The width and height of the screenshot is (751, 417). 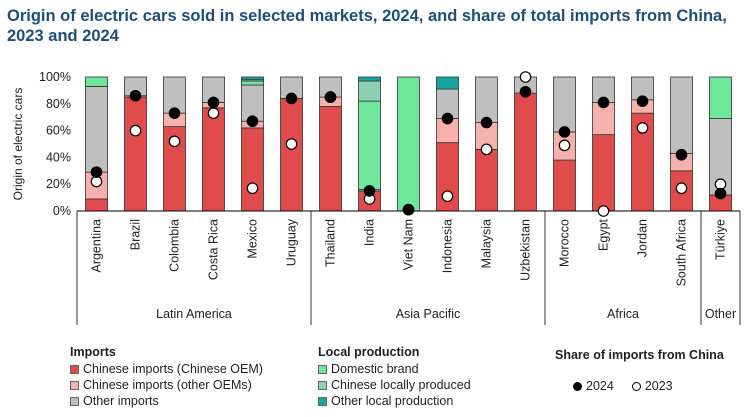 What do you see at coordinates (55, 77) in the screenshot?
I see `y-tick-label: 100%` at bounding box center [55, 77].